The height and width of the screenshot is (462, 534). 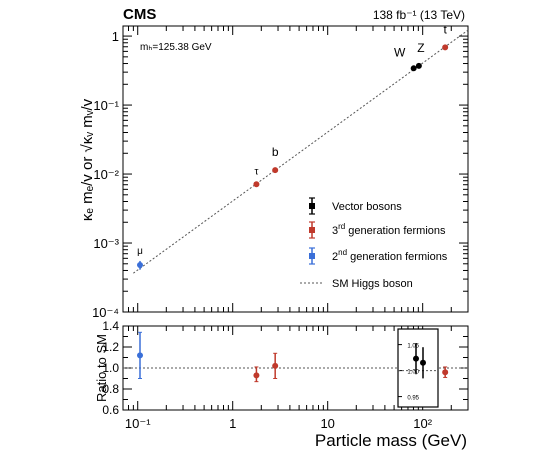 What do you see at coordinates (372, 284) in the screenshot?
I see `legend-label: SM Higgs boson` at bounding box center [372, 284].